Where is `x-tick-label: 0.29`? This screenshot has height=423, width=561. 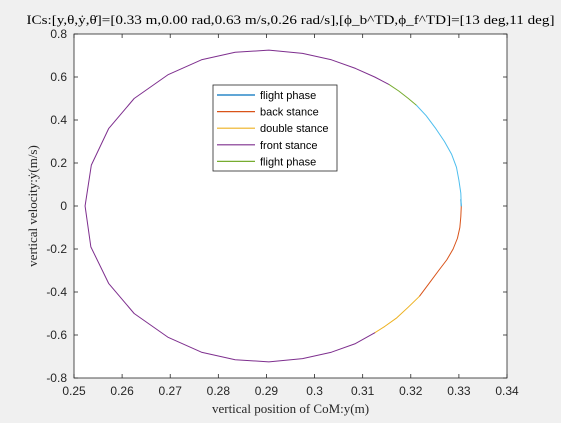 x-tick-label: 0.29 is located at coordinates (267, 391).